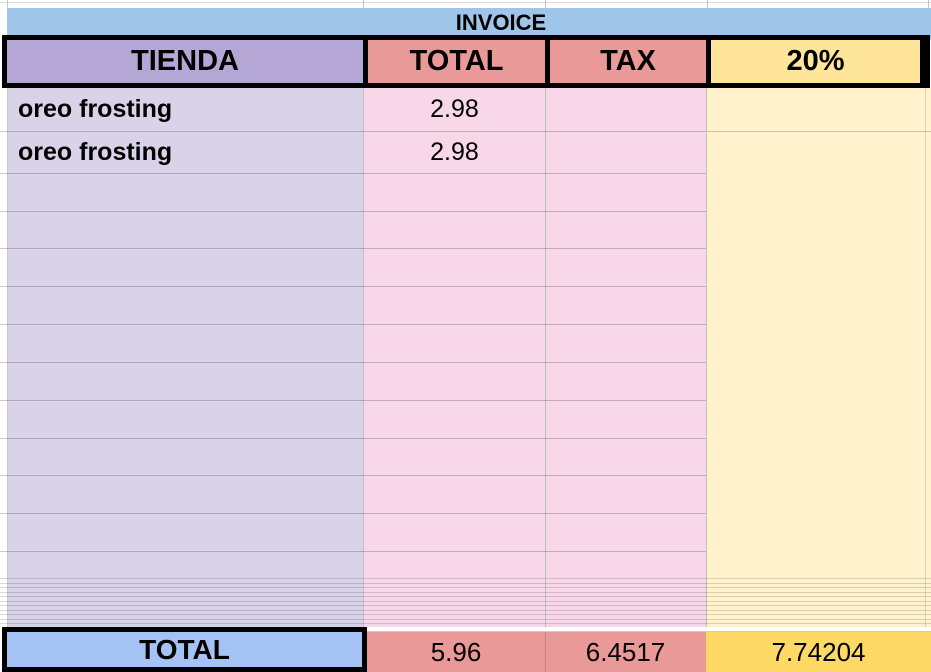  I want to click on invoice-title-cell: INVOICE, so click(469, 24).